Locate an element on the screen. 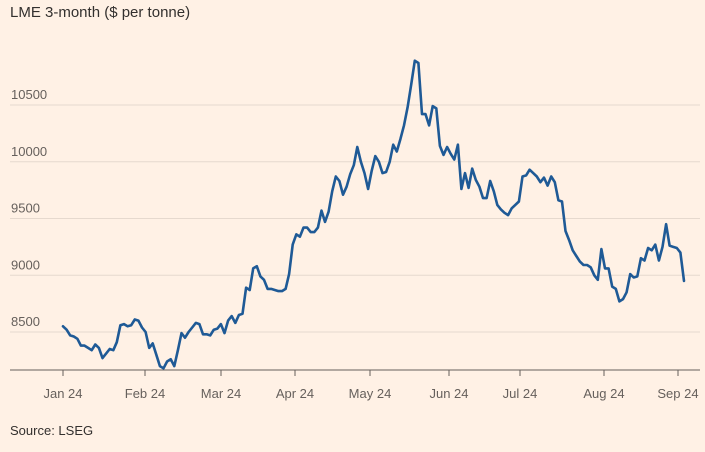 The height and width of the screenshot is (452, 705). x-tick-label: Jul 24 is located at coordinates (520, 393).